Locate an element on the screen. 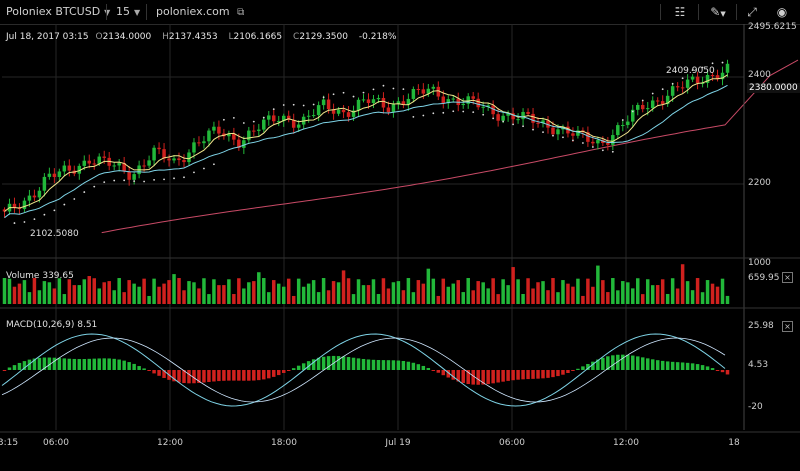  drawing-tools-icon: ✎▼ is located at coordinates (718, 12).